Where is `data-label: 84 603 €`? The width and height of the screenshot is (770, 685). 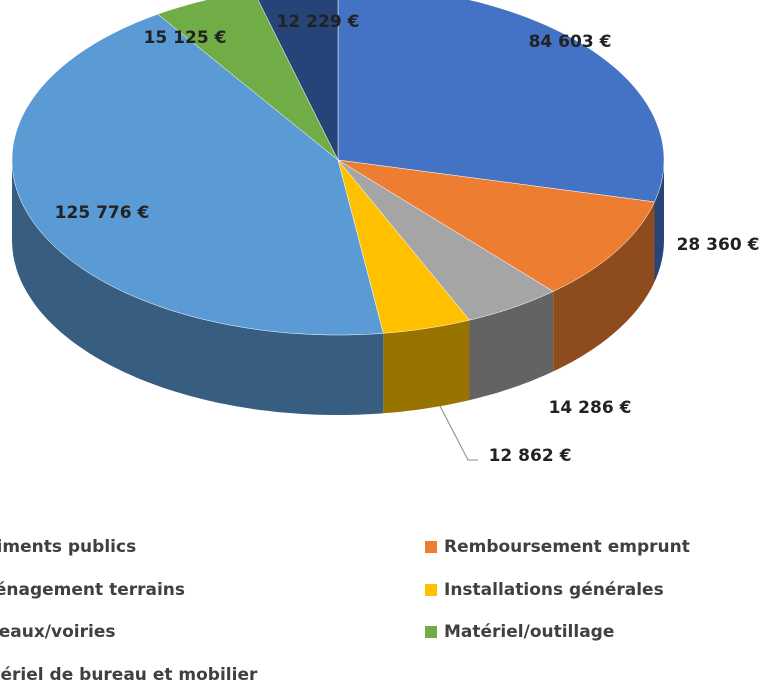
data-label: 84 603 € is located at coordinates (570, 42).